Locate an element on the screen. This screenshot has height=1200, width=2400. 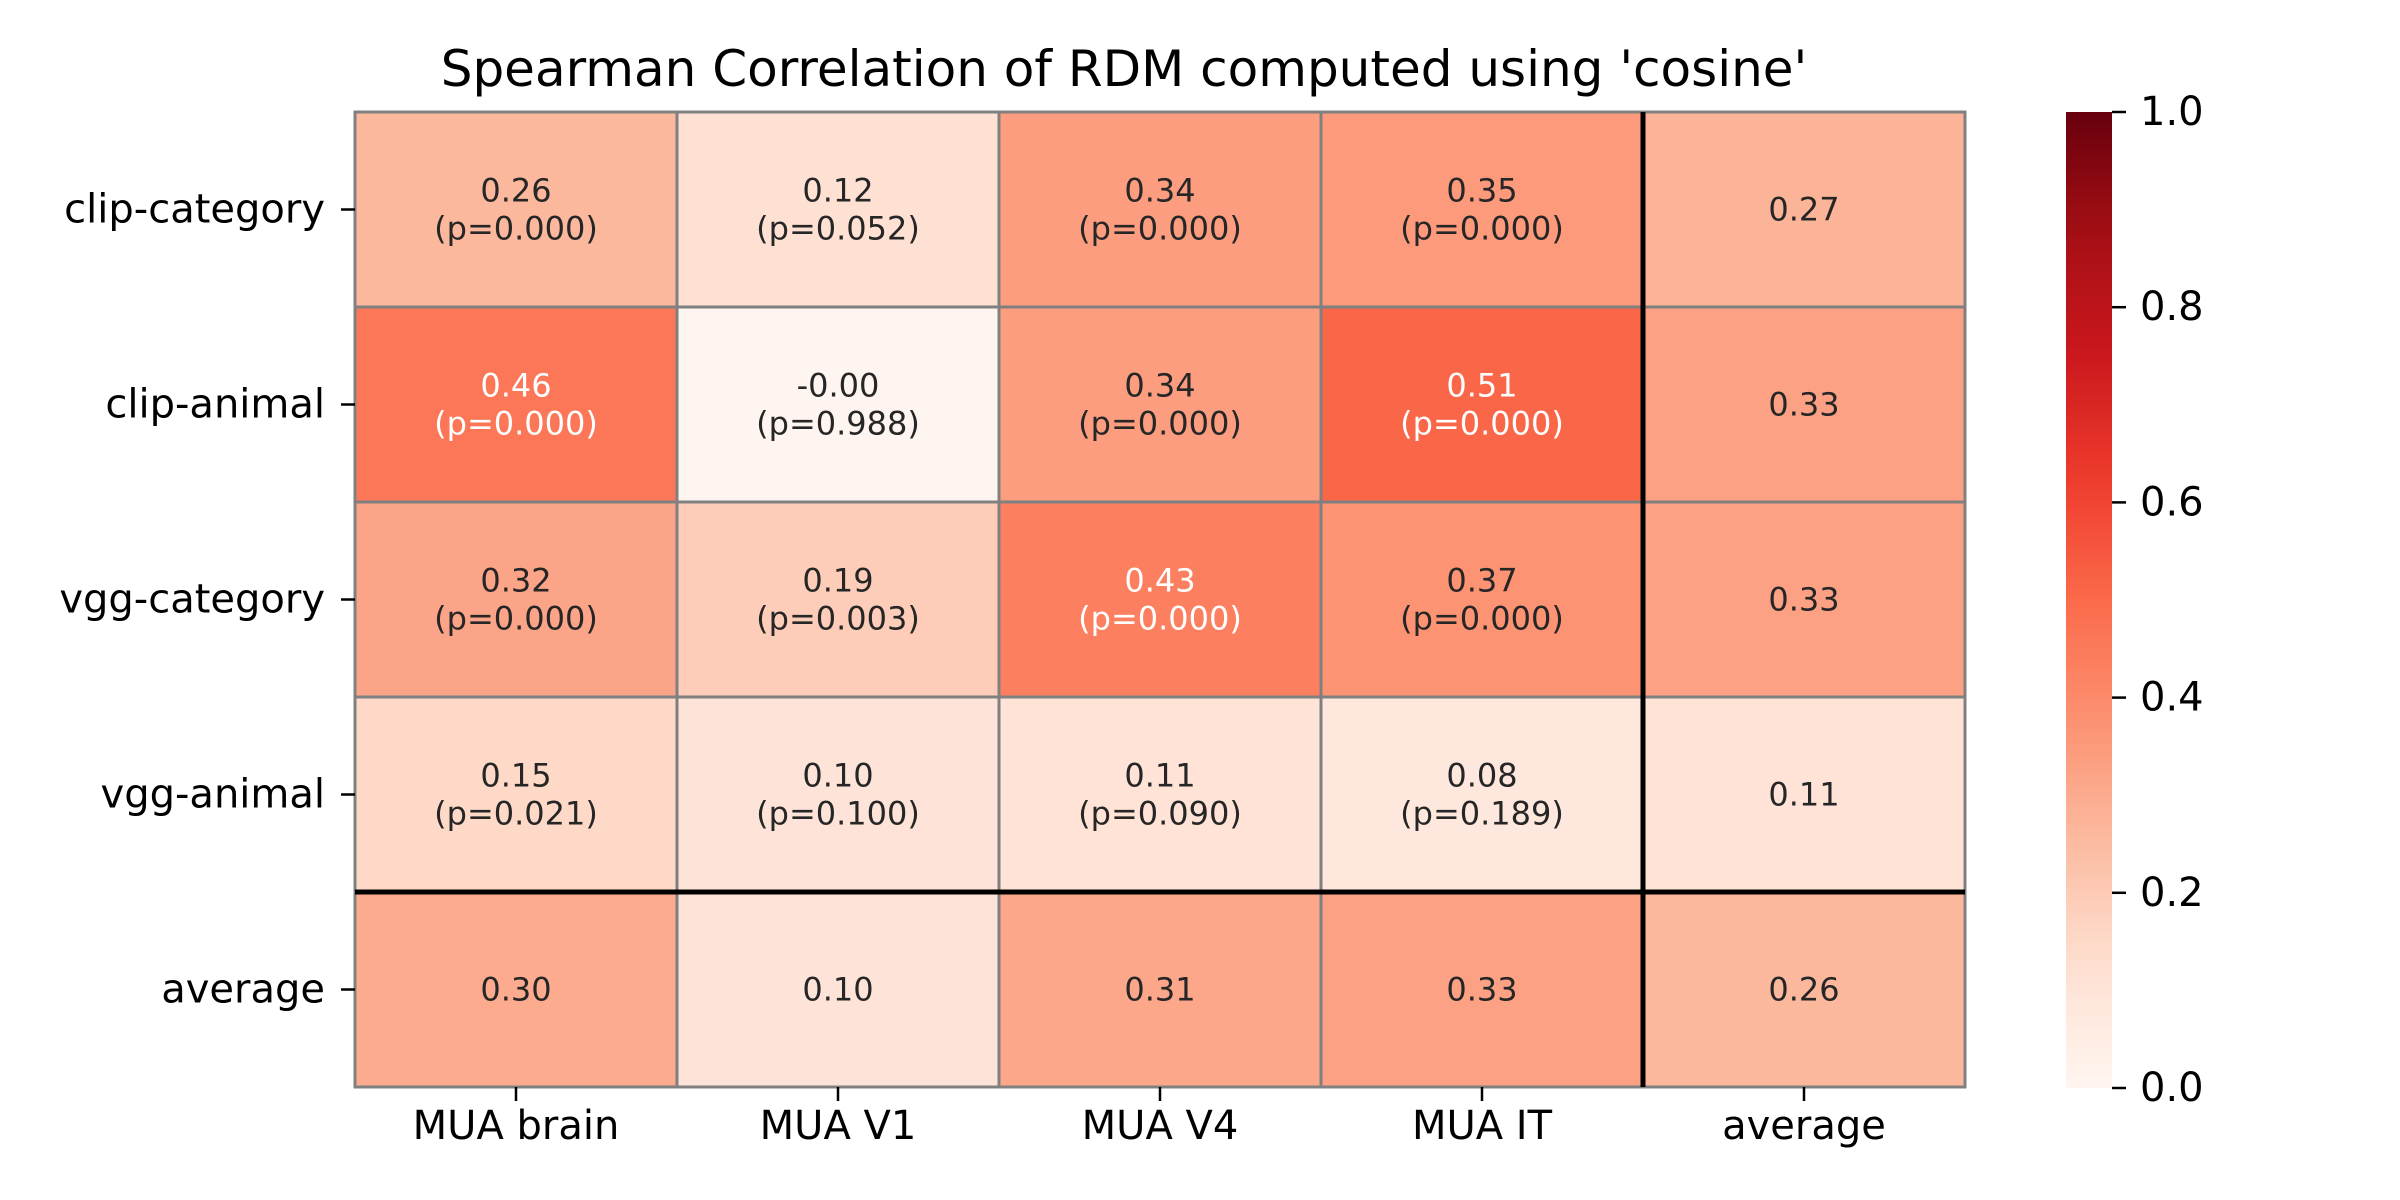
cell-value-label: 0.15 is located at coordinates (515, 776).